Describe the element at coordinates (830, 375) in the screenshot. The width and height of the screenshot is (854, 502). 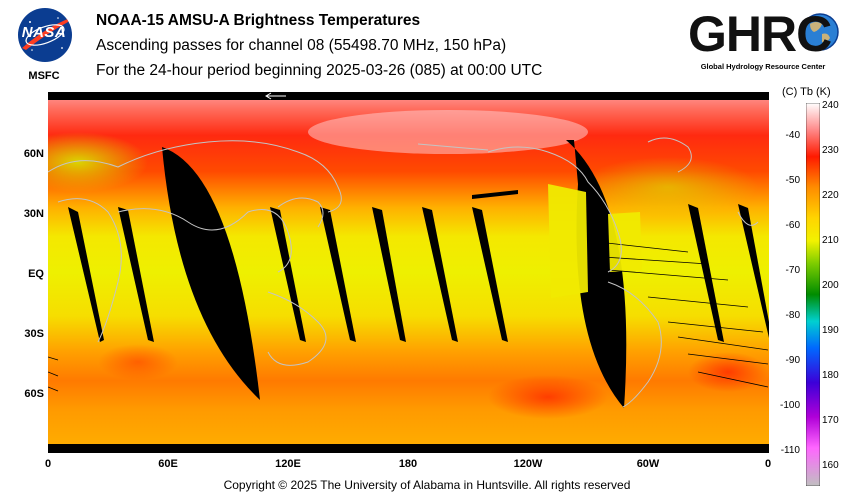
I see `colorbar-kelvin-tick: 180` at that location.